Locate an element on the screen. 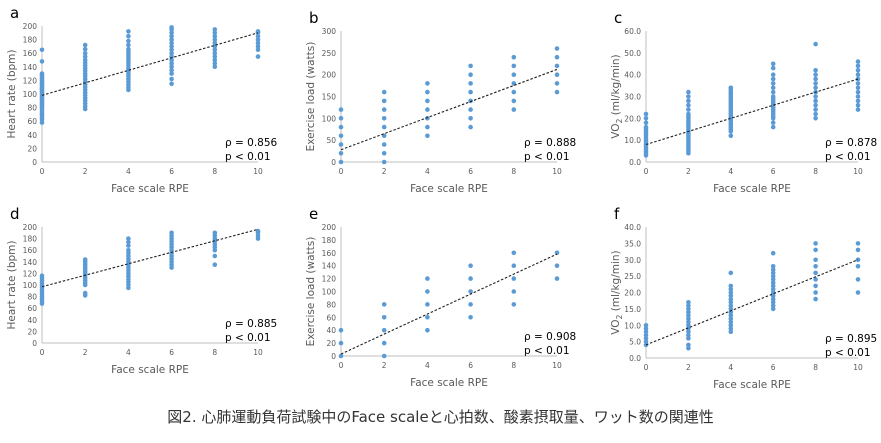  y-tick-label: 140 is located at coordinates (329, 266).